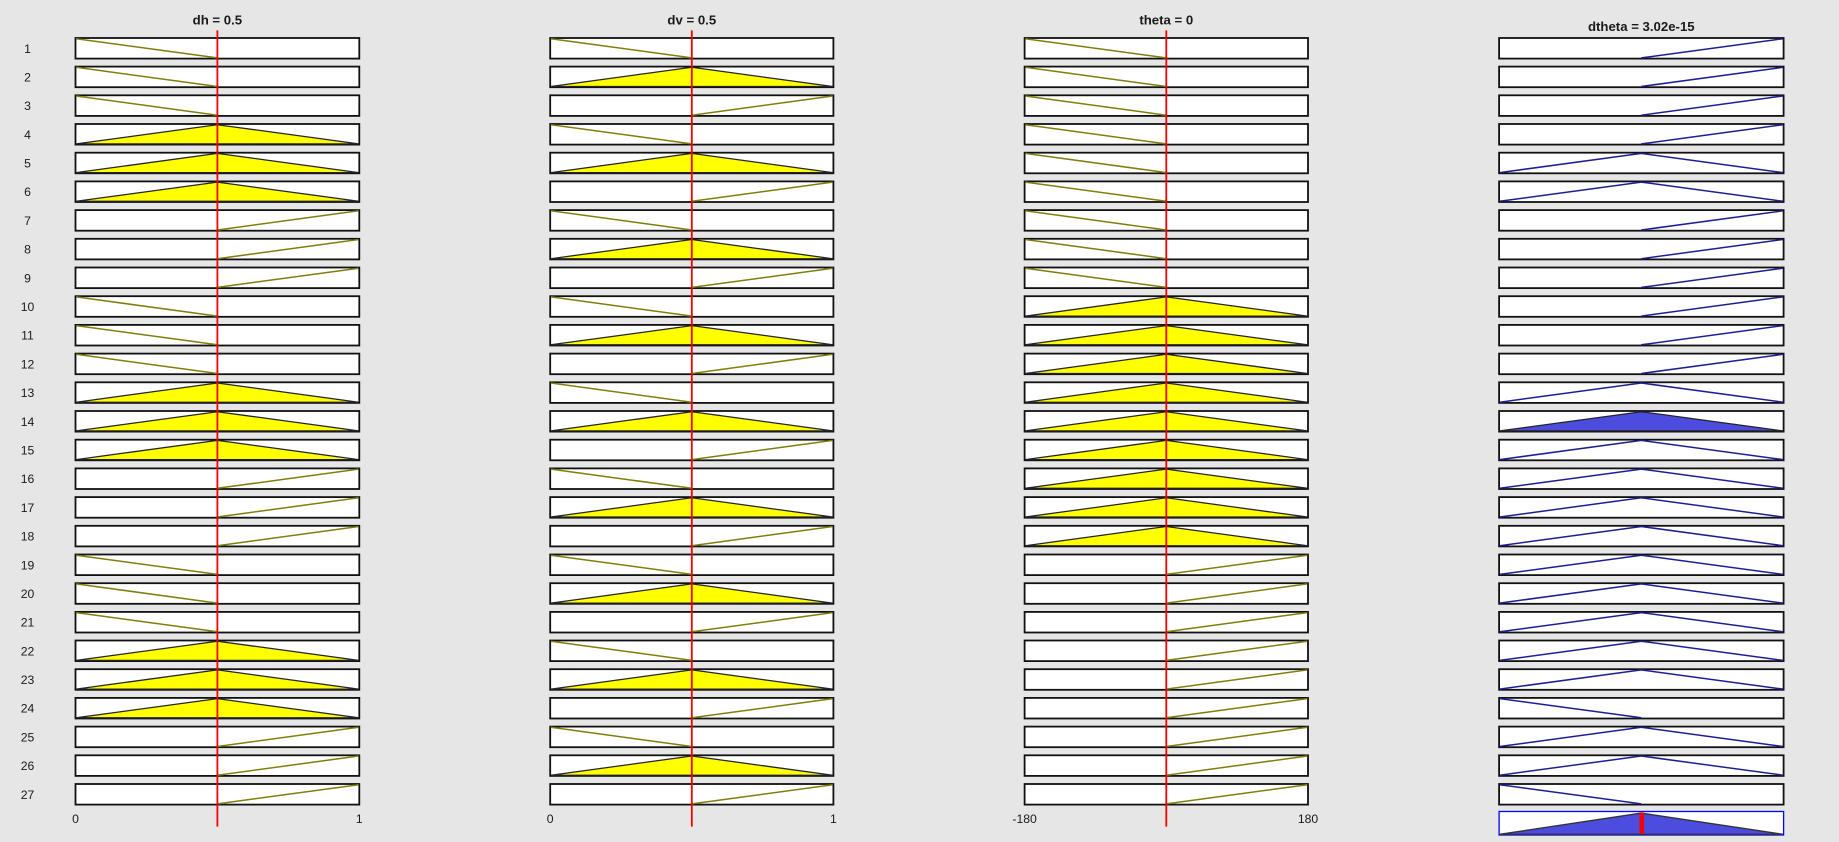  Describe the element at coordinates (28, 795) in the screenshot. I see `svg-text: 27` at that location.